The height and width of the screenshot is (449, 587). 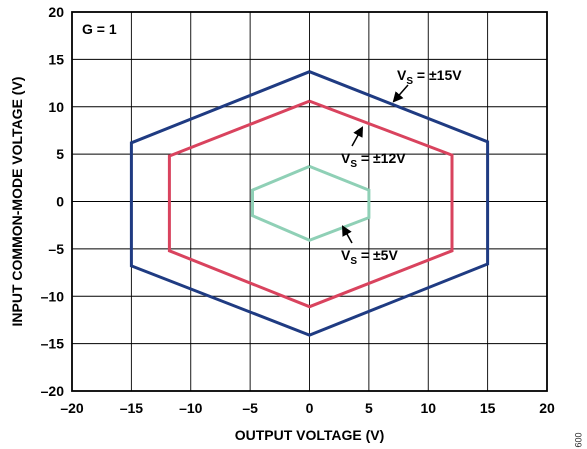 What do you see at coordinates (191, 408) in the screenshot?
I see `x-tick-label: –10` at bounding box center [191, 408].